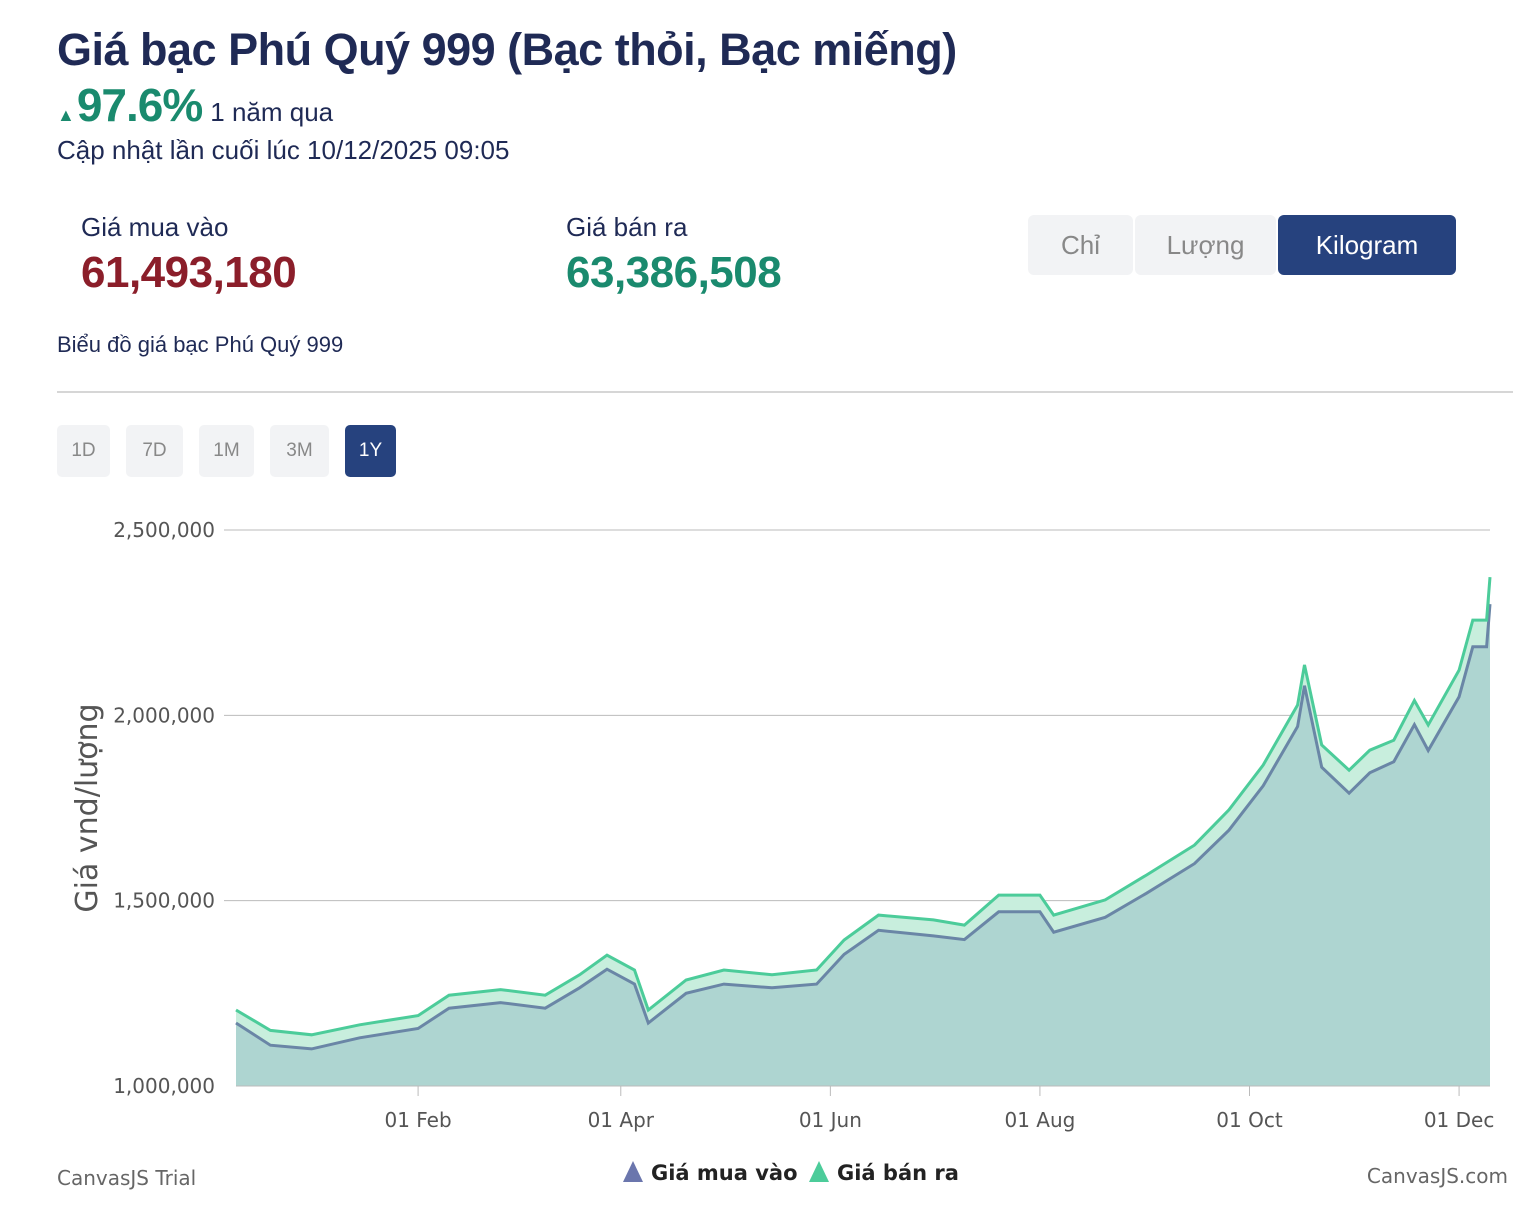 Image resolution: width=1534 pixels, height=1218 pixels. What do you see at coordinates (200, 344) in the screenshot?
I see `chart-subtitle: Biểu đồ giá bạc Phú Quý 999` at bounding box center [200, 344].